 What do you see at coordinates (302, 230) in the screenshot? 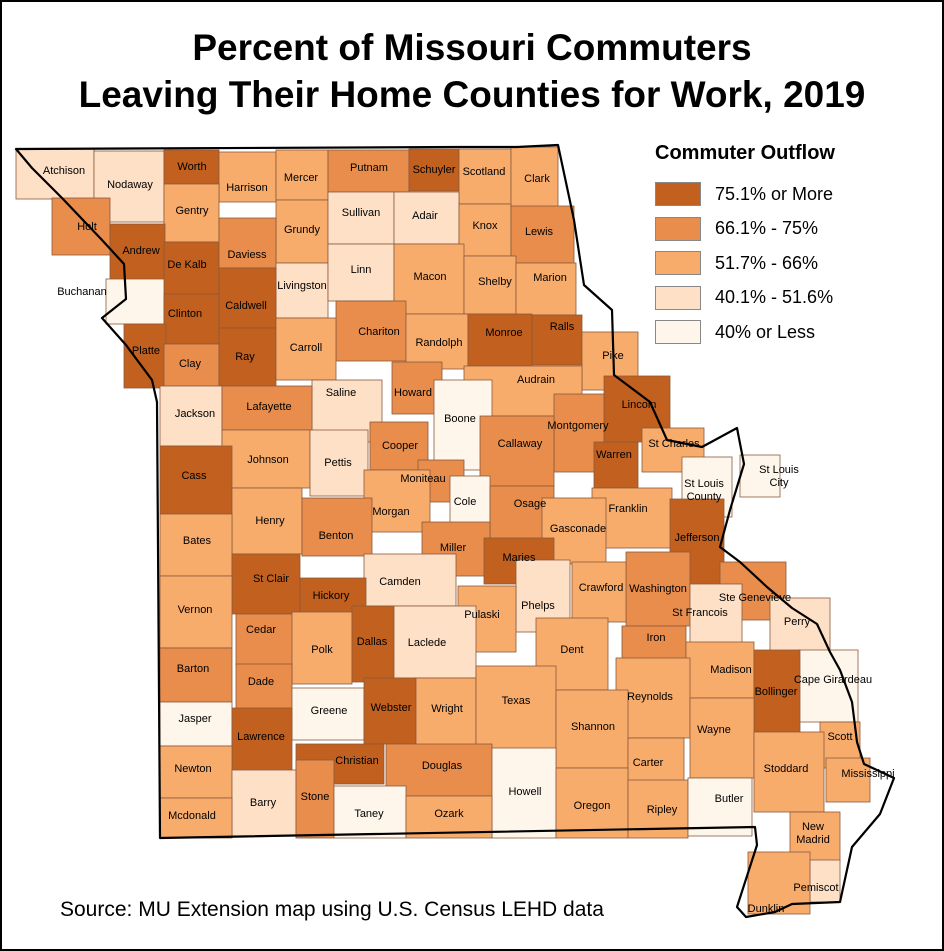
I see `county-label: Grundy` at bounding box center [302, 230].